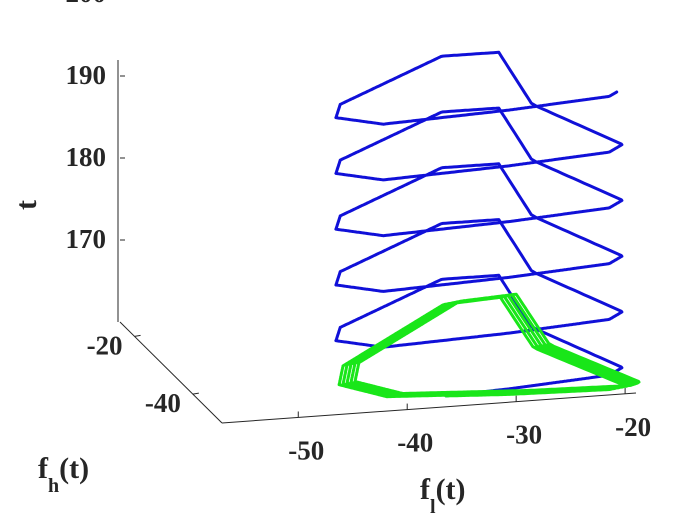 The image size is (700, 525). Describe the element at coordinates (306, 450) in the screenshot. I see `x-tick-label: -50` at that location.